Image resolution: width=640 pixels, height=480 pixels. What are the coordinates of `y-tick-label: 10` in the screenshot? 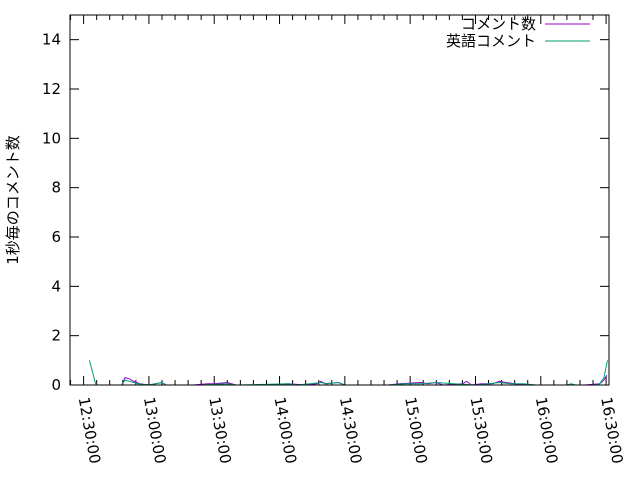 It's located at (51, 138).